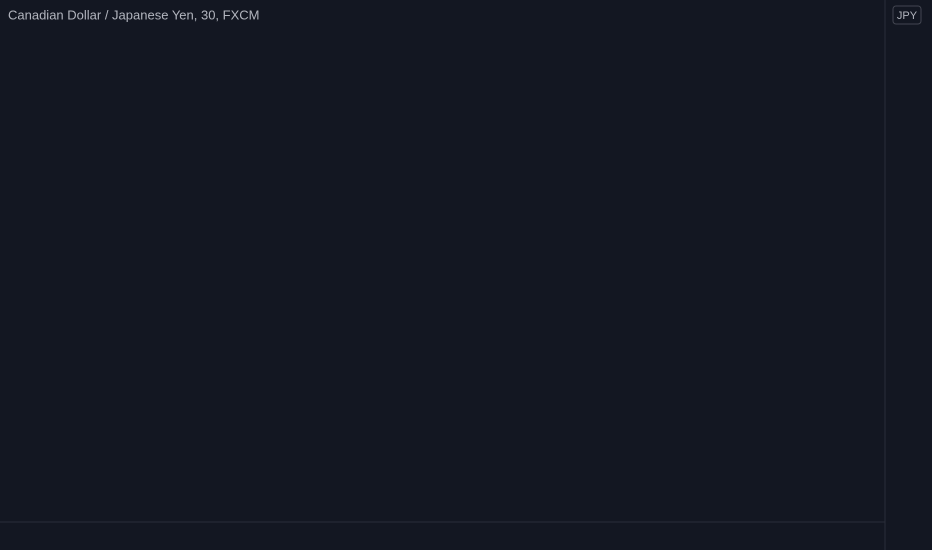  I want to click on currency-box, so click(907, 15).